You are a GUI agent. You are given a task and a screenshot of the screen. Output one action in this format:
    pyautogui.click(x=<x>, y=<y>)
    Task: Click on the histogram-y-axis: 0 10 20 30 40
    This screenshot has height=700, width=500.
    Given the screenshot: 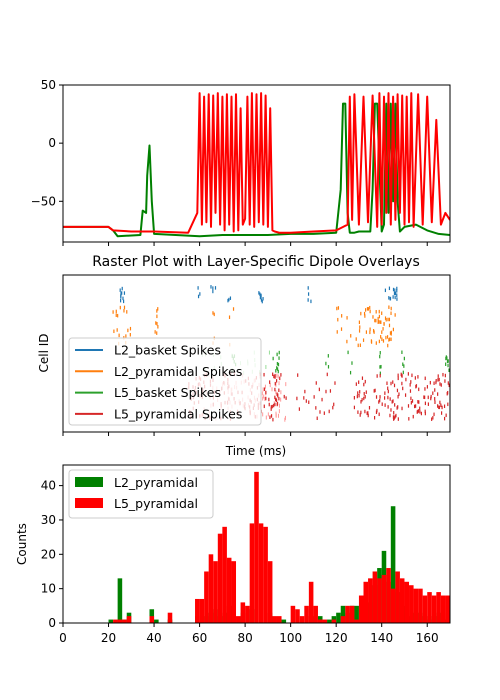 What is the action you would take?
    pyautogui.click(x=52, y=554)
    